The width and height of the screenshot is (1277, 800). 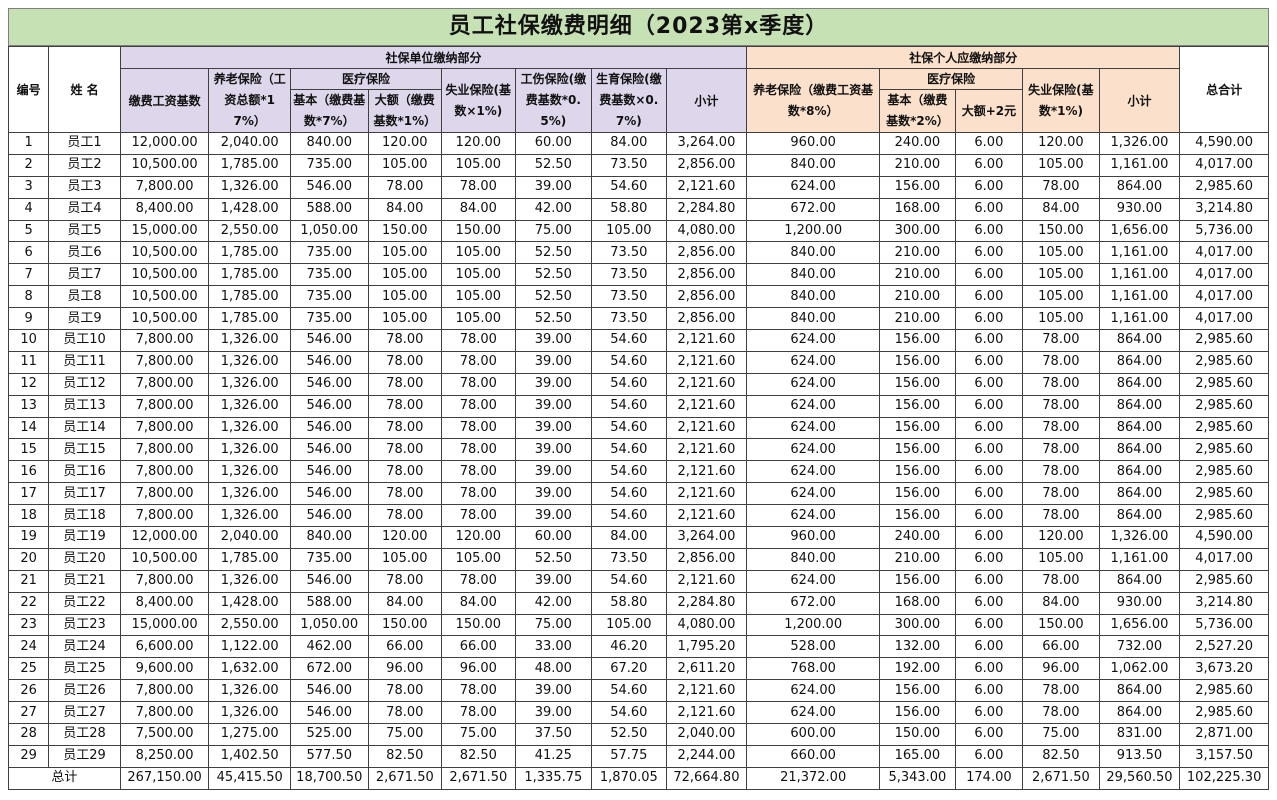 I want to click on table-cell: 1,428.00, so click(x=249, y=603).